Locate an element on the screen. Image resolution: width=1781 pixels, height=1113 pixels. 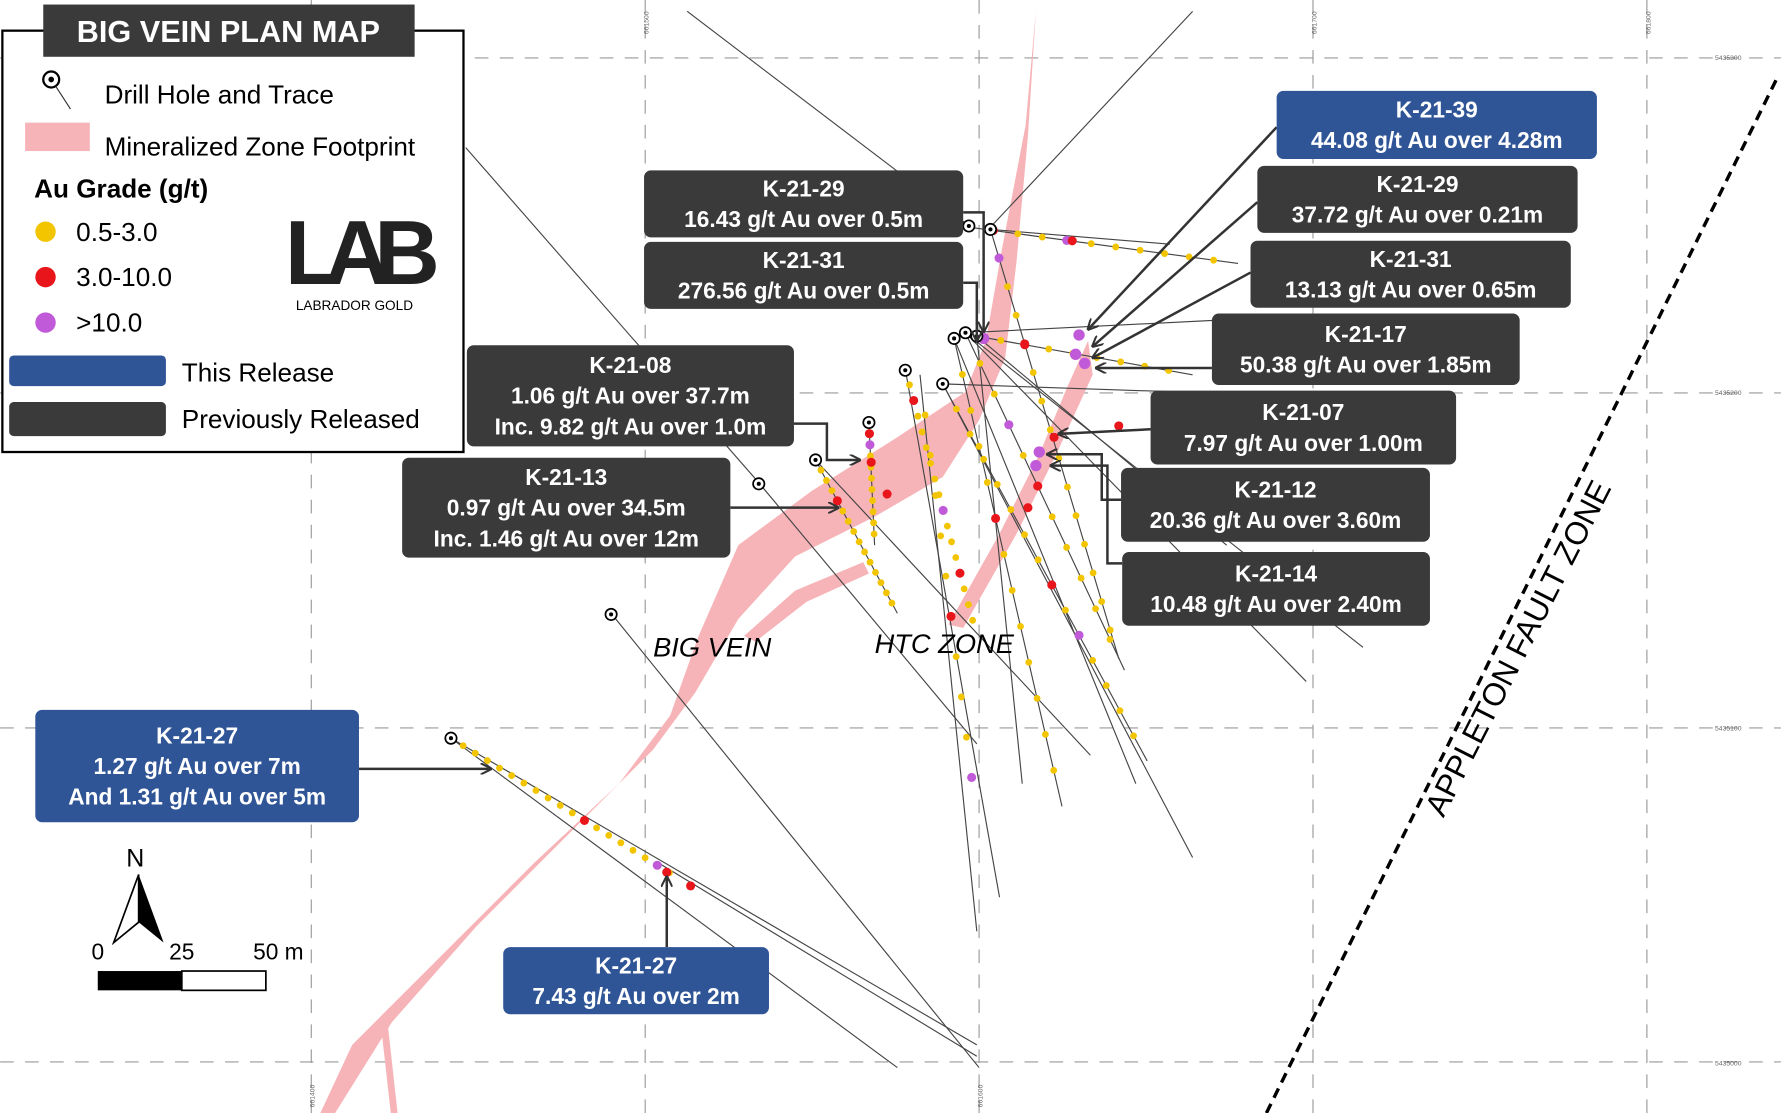
legend-title: BIG VEIN PLAN MAP is located at coordinates (228, 32).